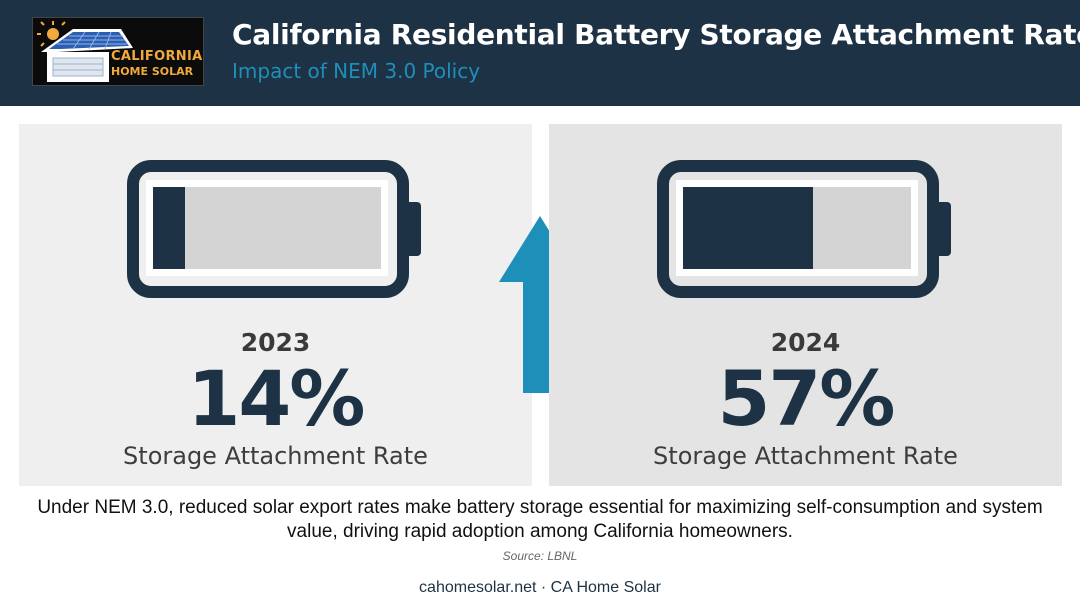 This screenshot has height=603, width=1080. I want to click on attachment-rate-value: 57%, so click(806, 398).